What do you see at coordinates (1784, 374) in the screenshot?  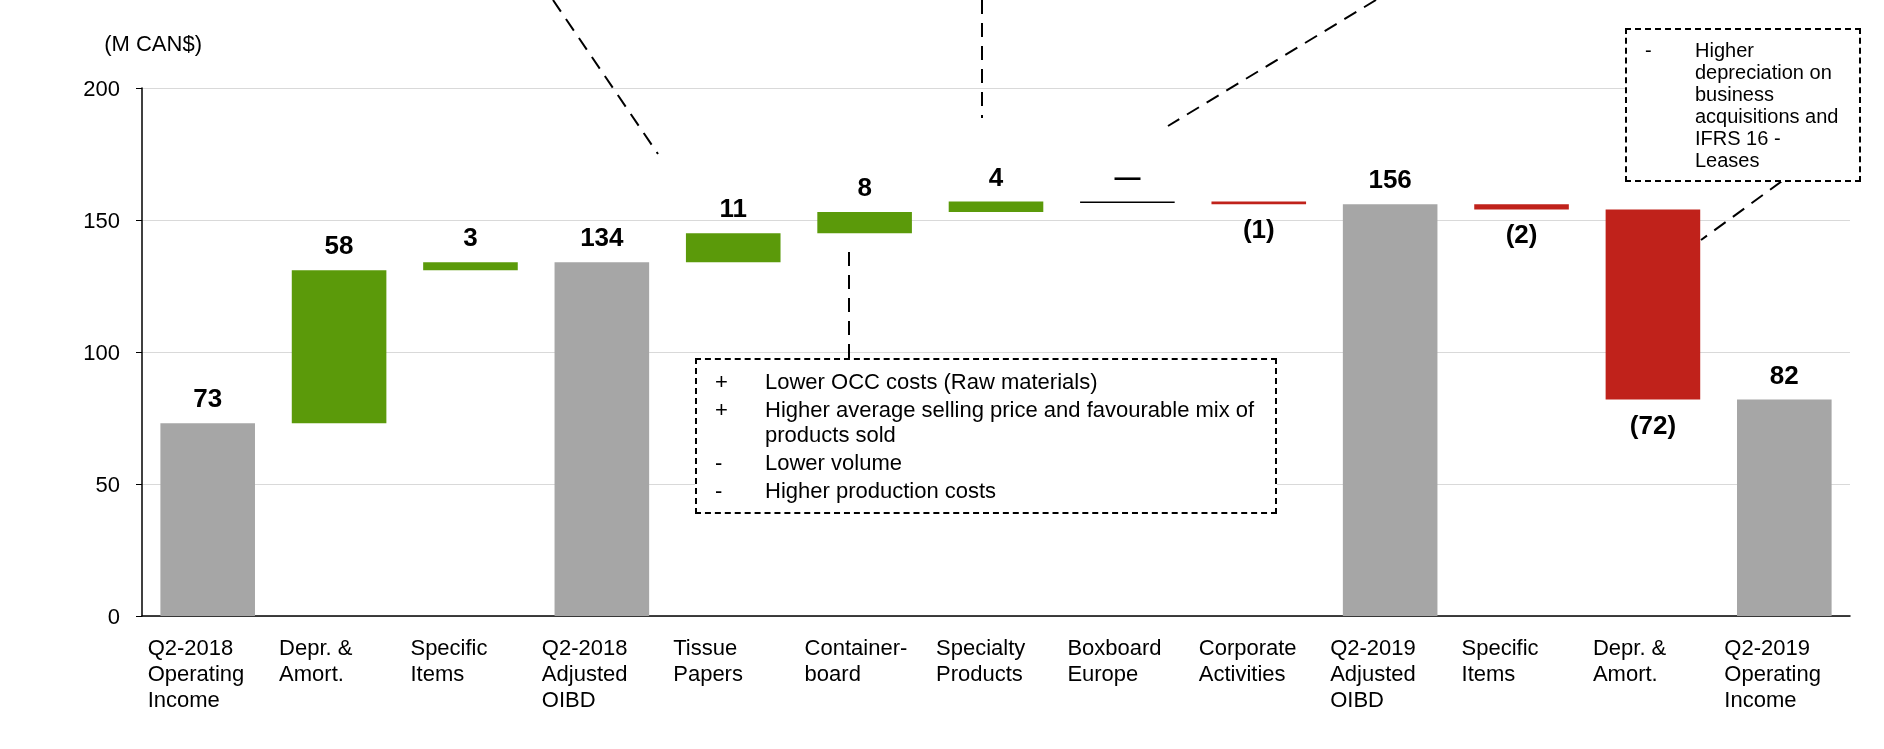 I see `data-label: 82` at bounding box center [1784, 374].